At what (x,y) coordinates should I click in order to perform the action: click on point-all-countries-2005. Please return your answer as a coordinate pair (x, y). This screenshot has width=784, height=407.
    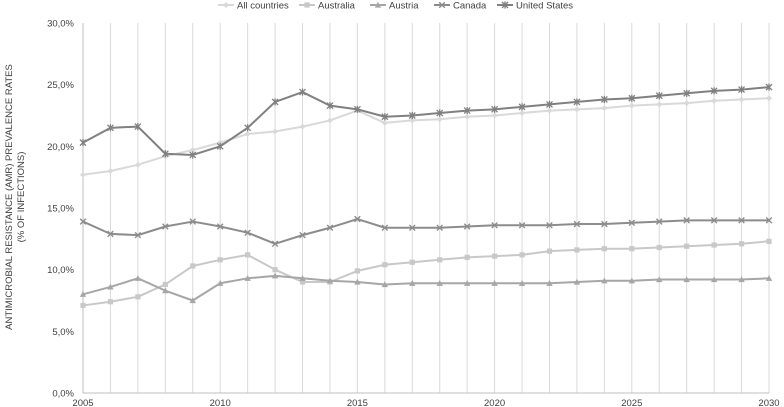
    Looking at the image, I should click on (83, 174).